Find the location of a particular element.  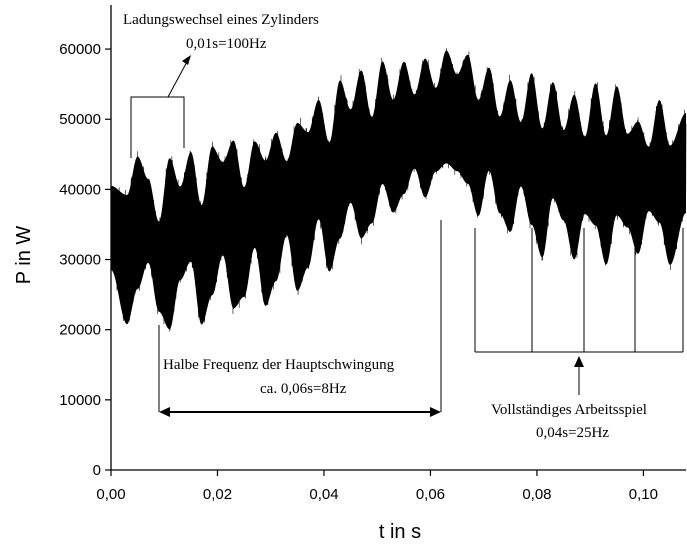

y-tick-label: 50000 is located at coordinates (80, 119).